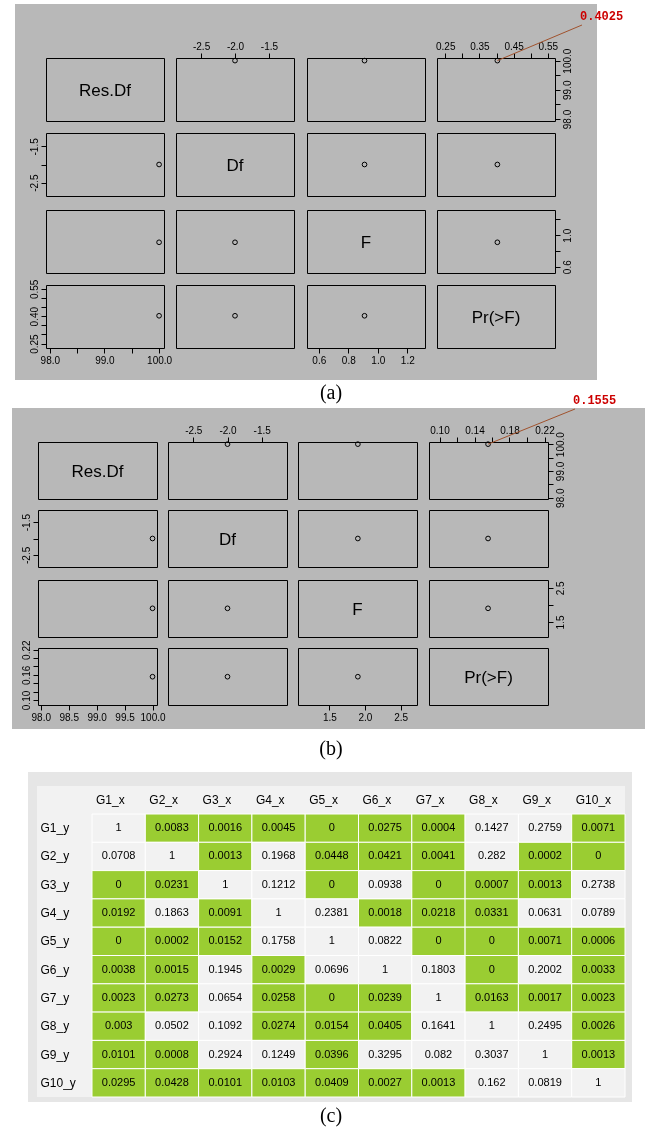 The image size is (662, 1139). Describe the element at coordinates (595, 401) in the screenshot. I see `annotation: 0.1555` at that location.